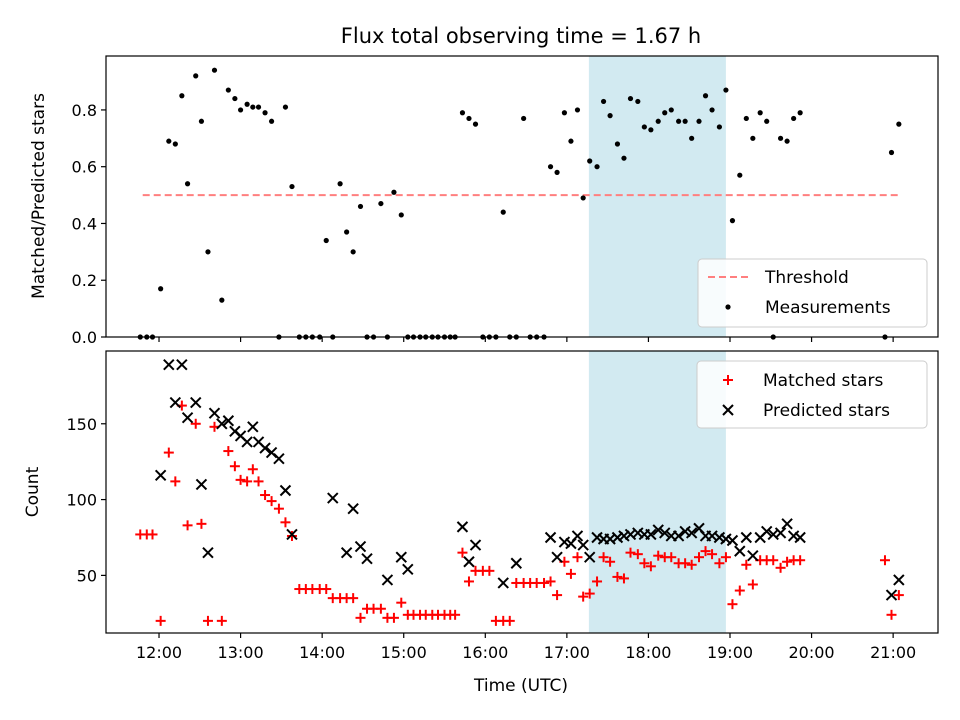  Describe the element at coordinates (893, 652) in the screenshot. I see `x-tick-label: 21:00` at that location.